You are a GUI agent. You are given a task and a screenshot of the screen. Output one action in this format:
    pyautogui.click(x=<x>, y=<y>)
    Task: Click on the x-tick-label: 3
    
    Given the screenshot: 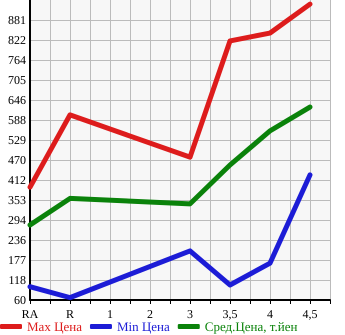 What is the action you would take?
    pyautogui.click(x=190, y=314)
    